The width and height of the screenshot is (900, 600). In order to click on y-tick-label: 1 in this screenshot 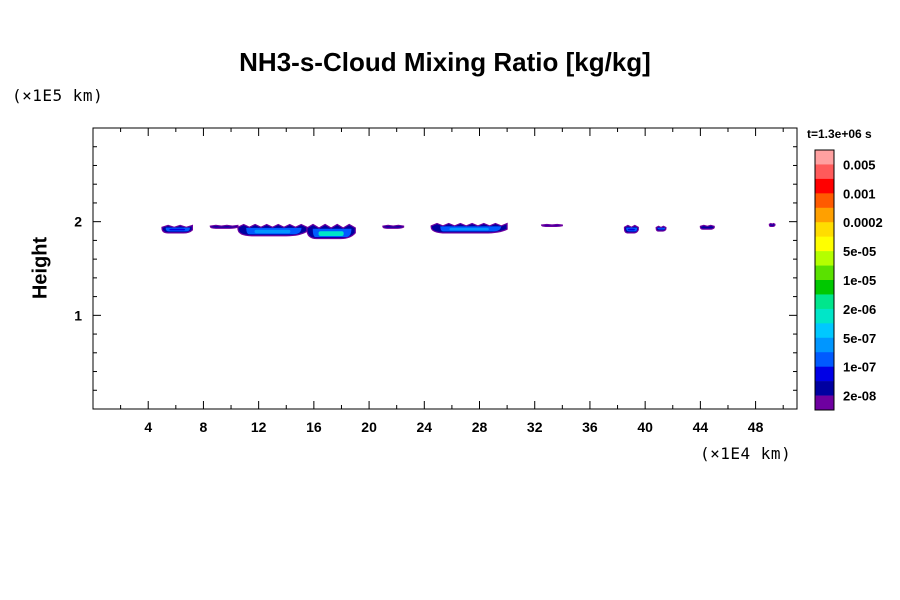, I will do `click(78, 315)`.